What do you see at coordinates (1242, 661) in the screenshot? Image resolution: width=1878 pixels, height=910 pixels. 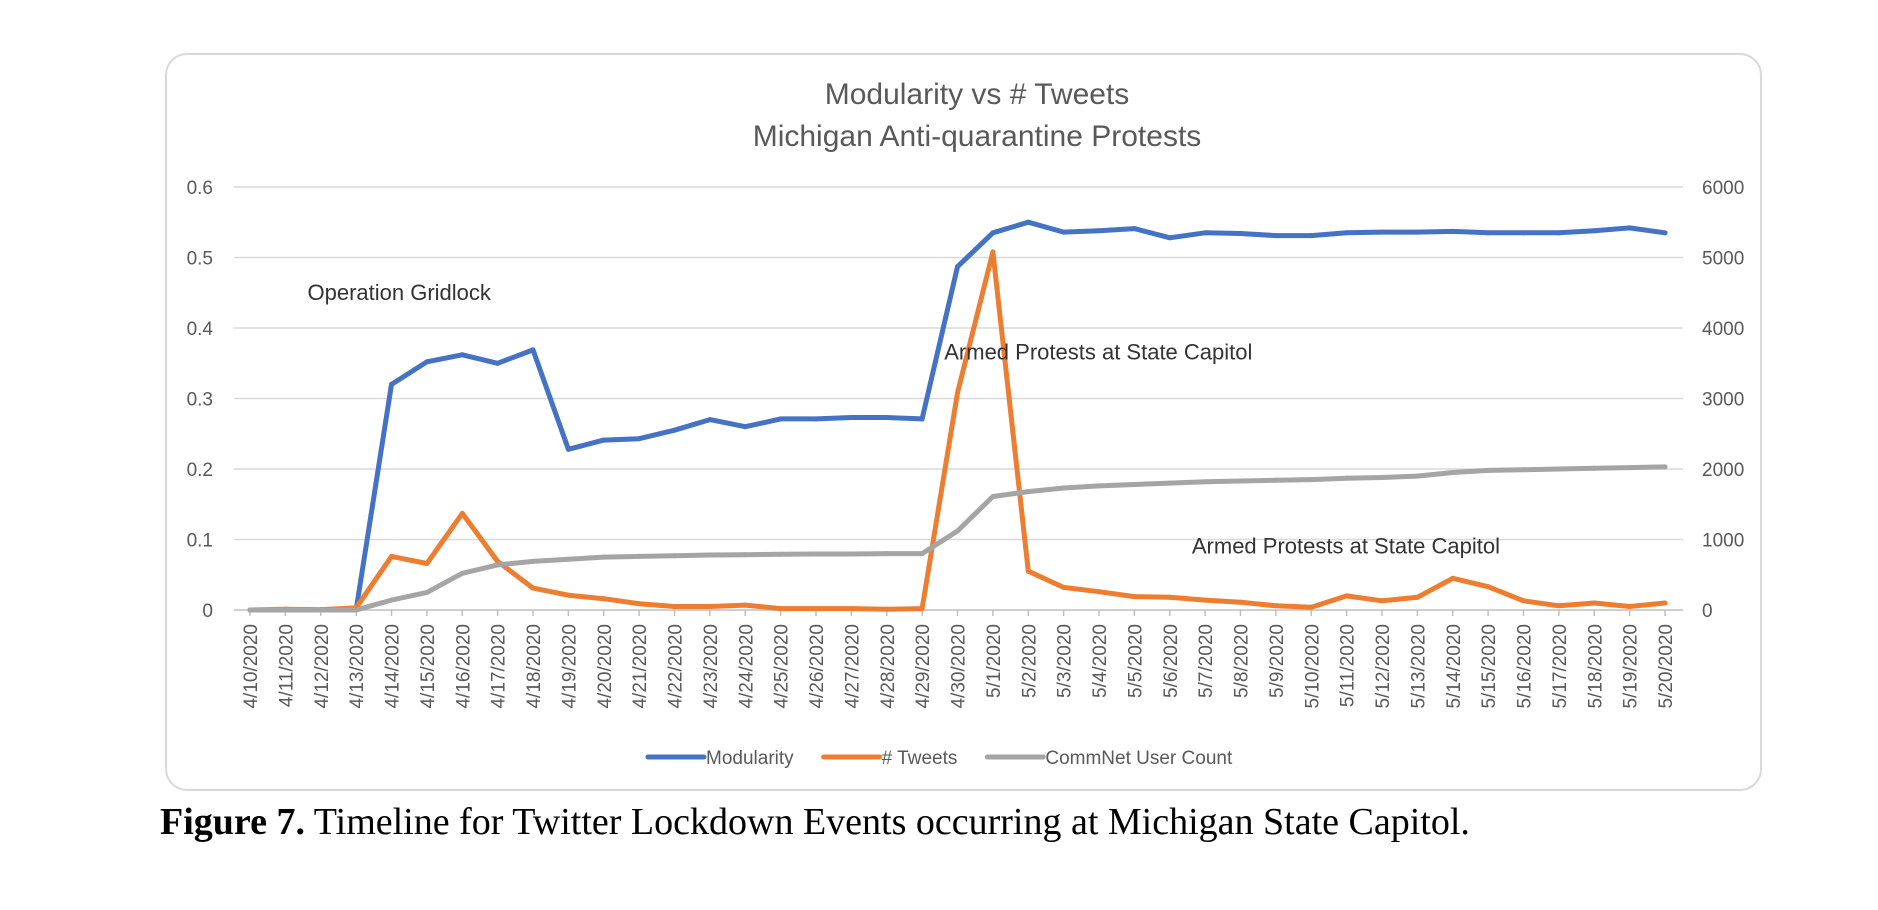 I see `x-tick-label: 5/8/2020` at bounding box center [1242, 661].